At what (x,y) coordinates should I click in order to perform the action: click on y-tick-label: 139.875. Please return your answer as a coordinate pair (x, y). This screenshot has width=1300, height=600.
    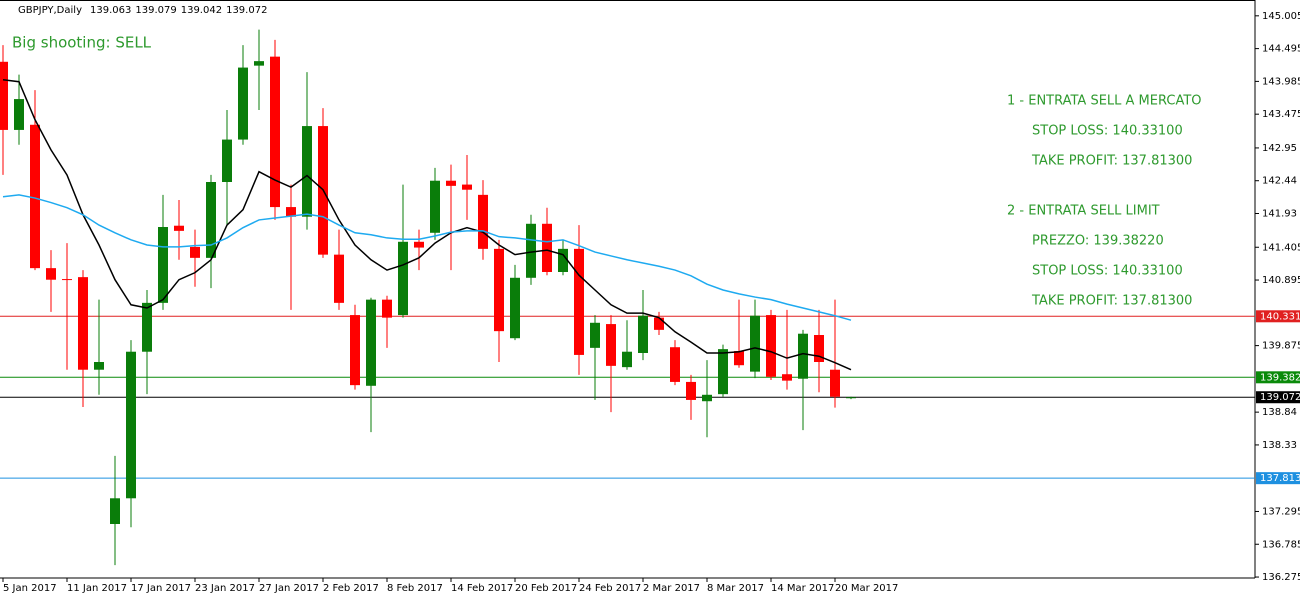
    Looking at the image, I should click on (1281, 346).